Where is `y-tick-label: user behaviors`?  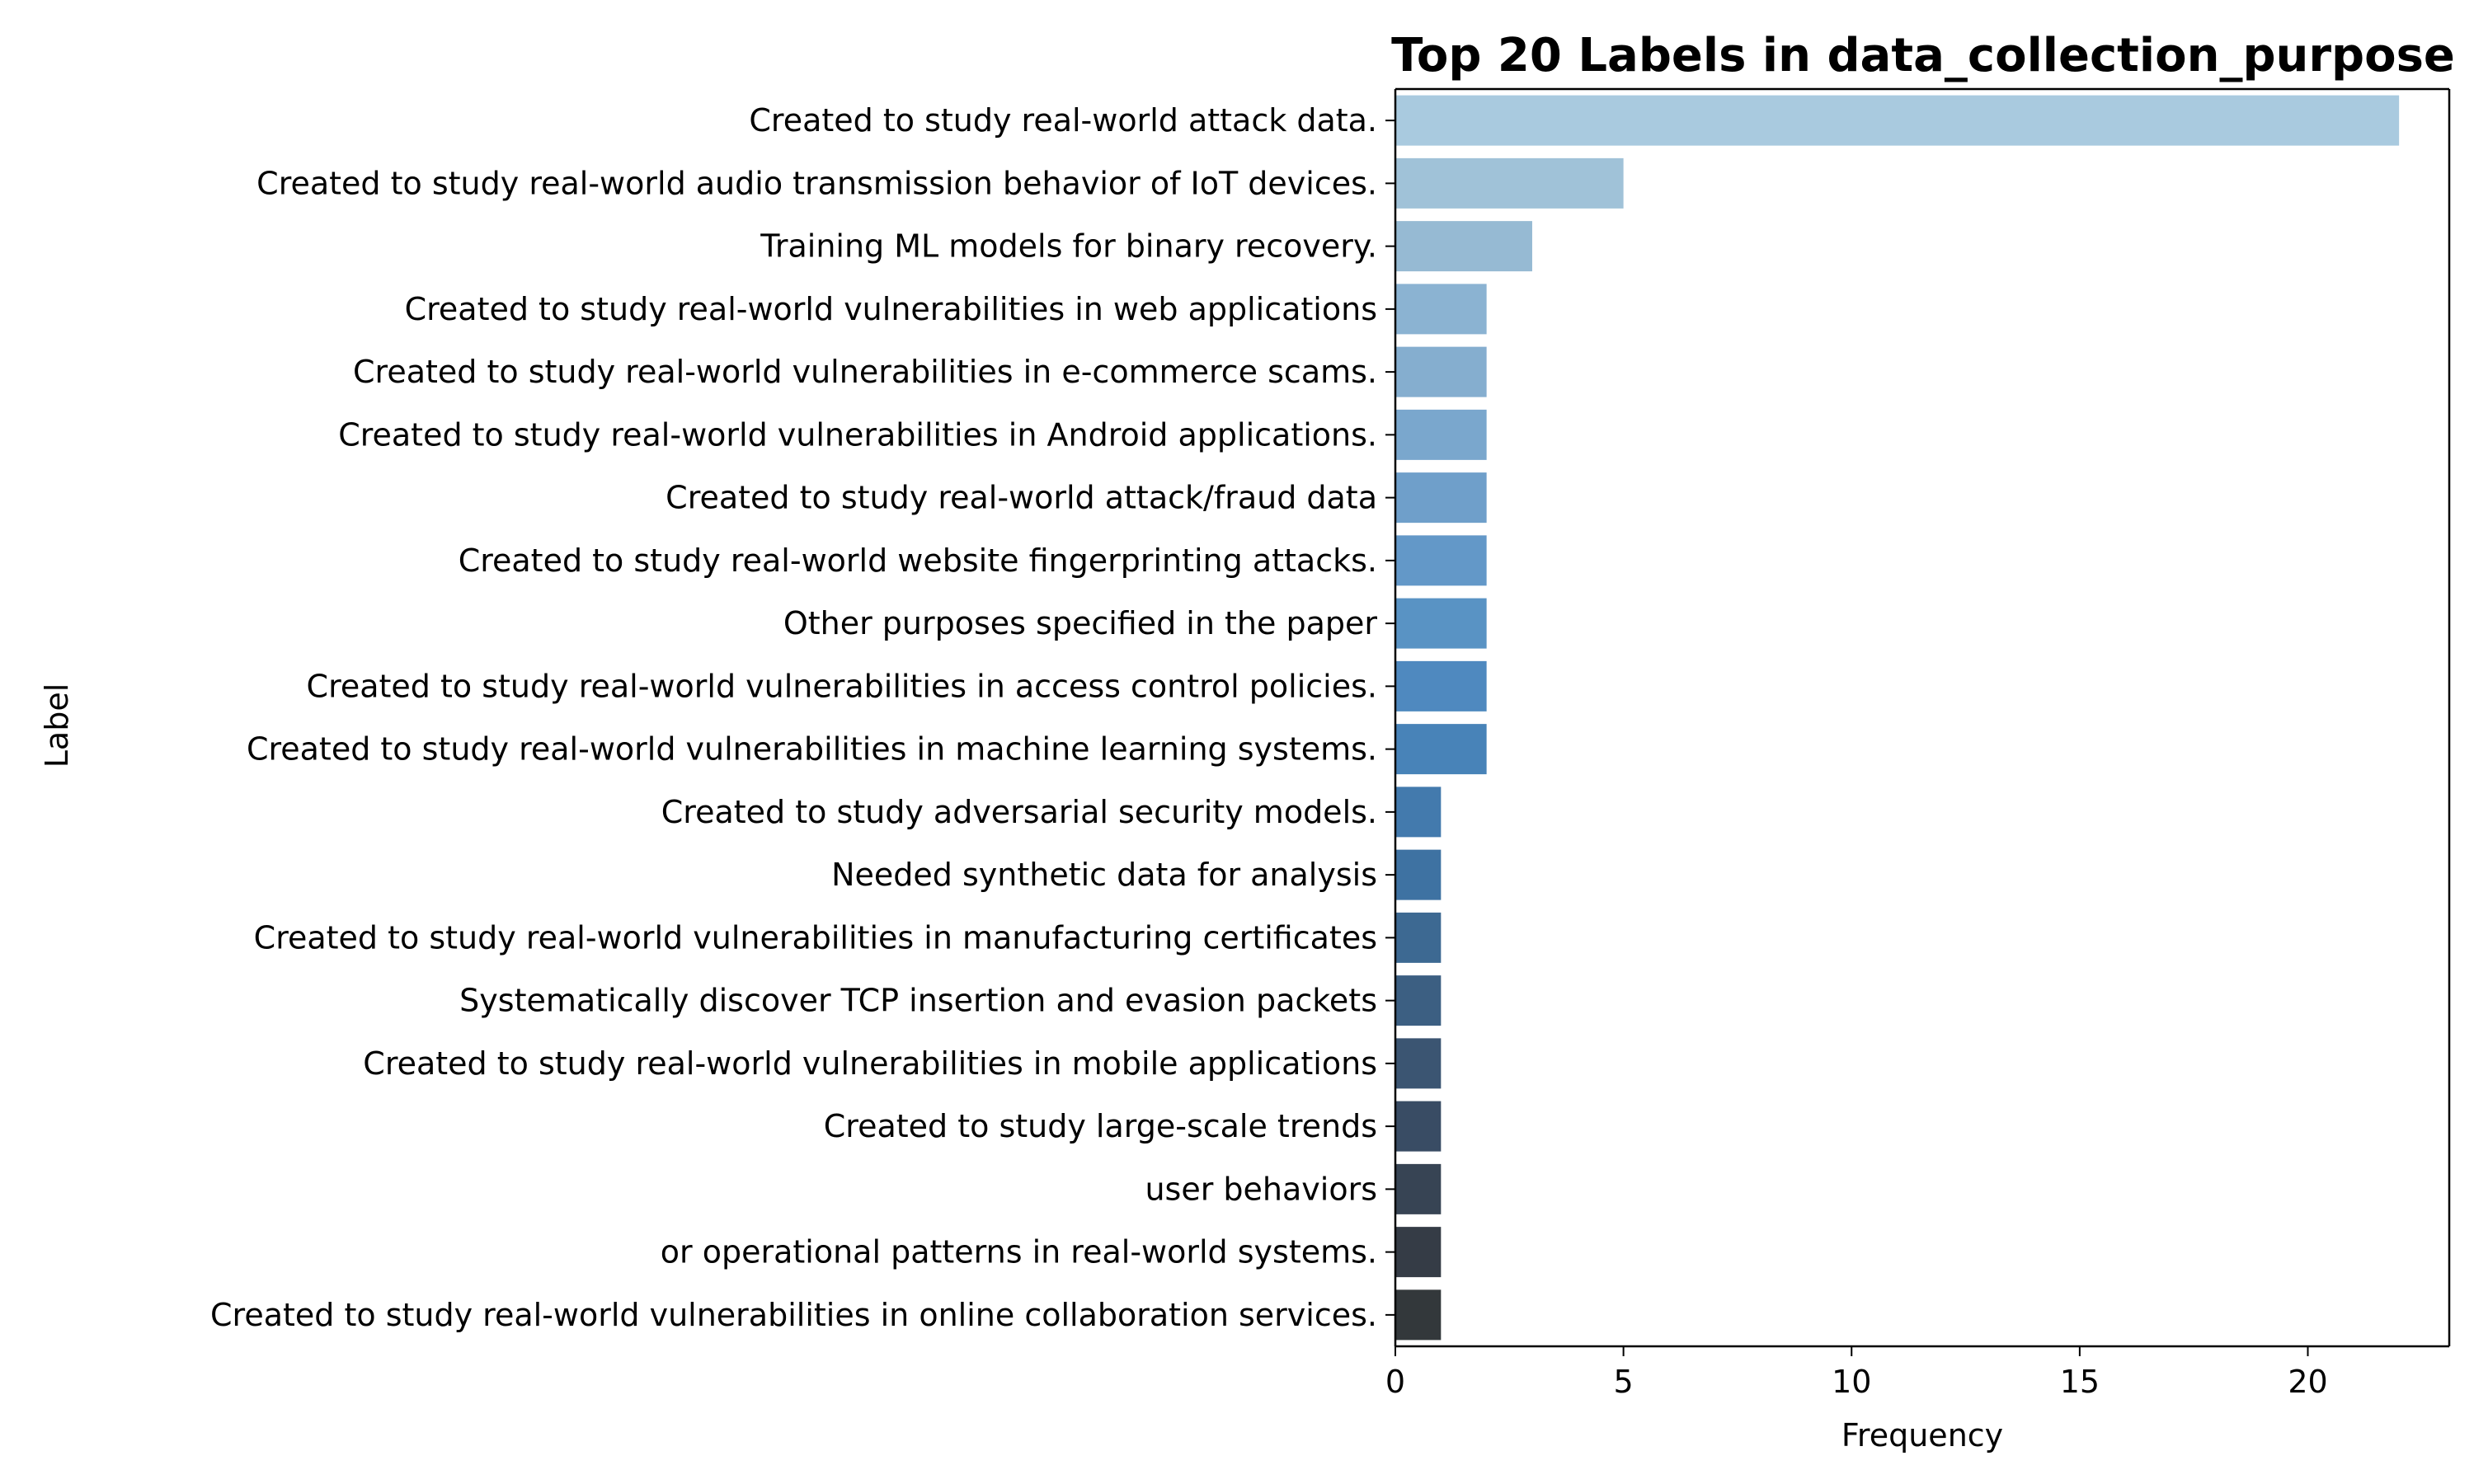 y-tick-label: user behaviors is located at coordinates (1261, 1189).